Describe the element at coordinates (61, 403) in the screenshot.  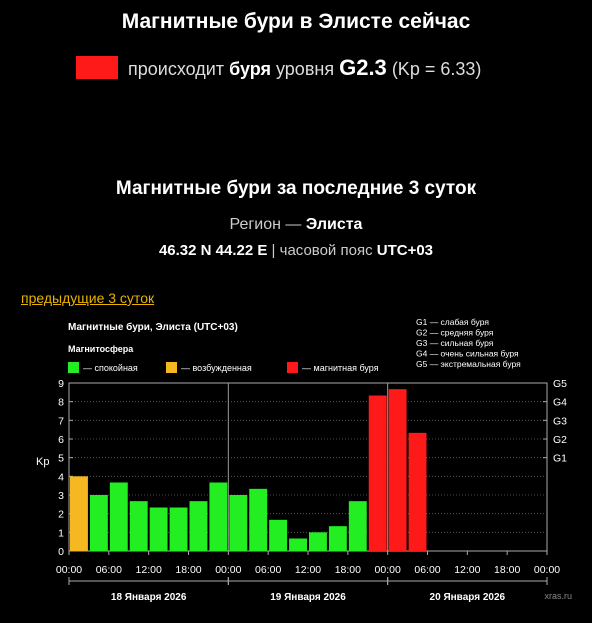
I see `y-tick-label-8: 8` at that location.